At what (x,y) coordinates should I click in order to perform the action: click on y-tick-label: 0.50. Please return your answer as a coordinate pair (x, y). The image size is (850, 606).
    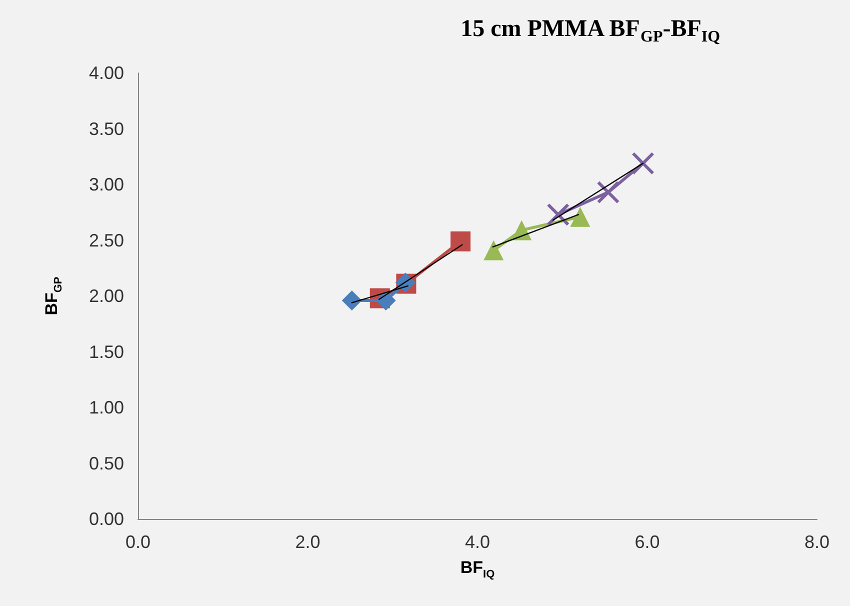
    Looking at the image, I should click on (106, 463).